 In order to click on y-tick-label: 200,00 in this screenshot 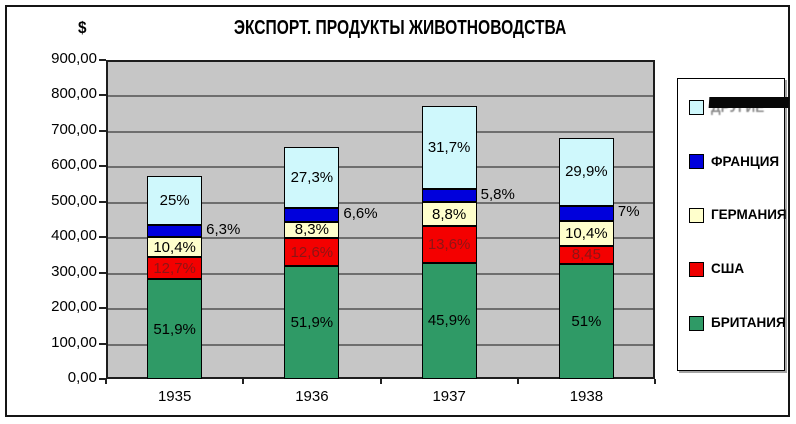, I will do `click(74, 307)`.